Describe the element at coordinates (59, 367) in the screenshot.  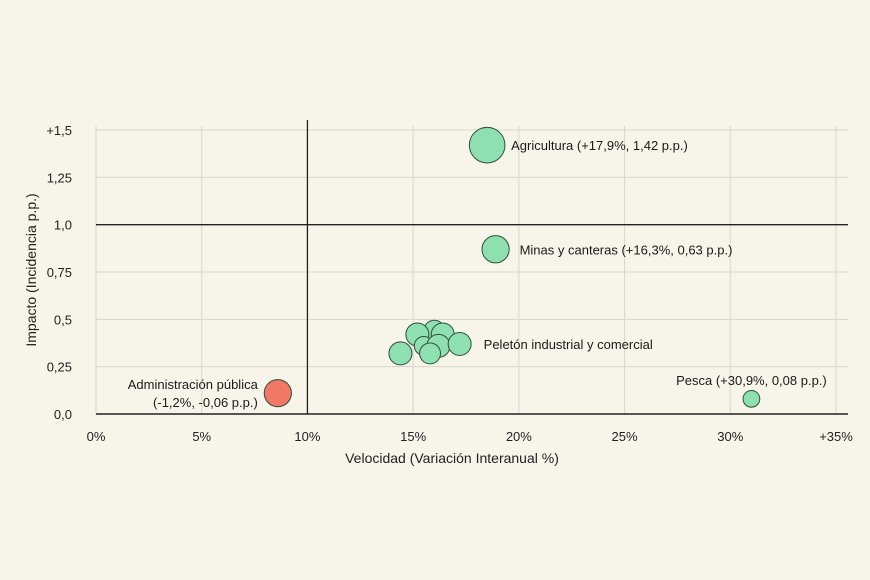
I see `y-tick-label: 0,25` at that location.